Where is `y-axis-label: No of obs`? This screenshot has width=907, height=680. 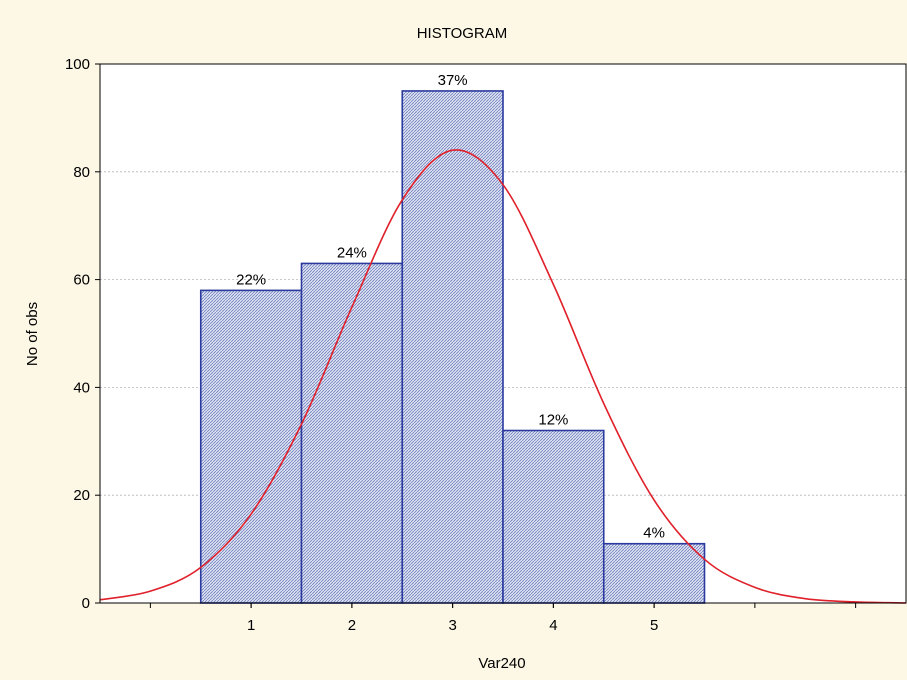 y-axis-label: No of obs is located at coordinates (32, 334).